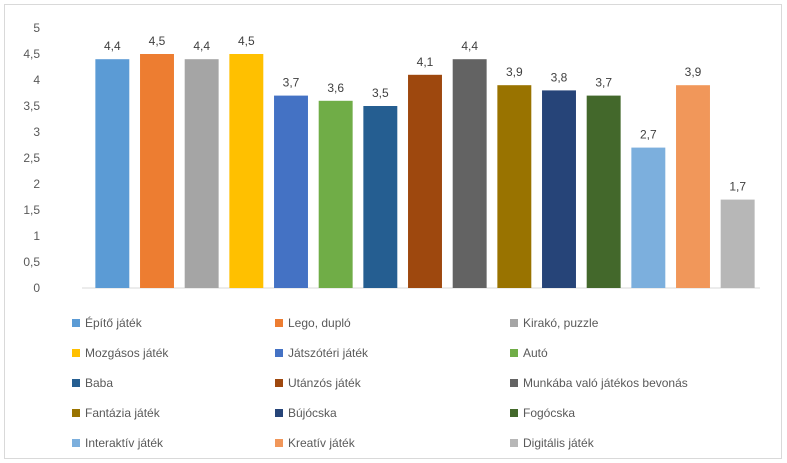 The width and height of the screenshot is (787, 463). What do you see at coordinates (425, 62) in the screenshot?
I see `data-label: 4,1` at bounding box center [425, 62].